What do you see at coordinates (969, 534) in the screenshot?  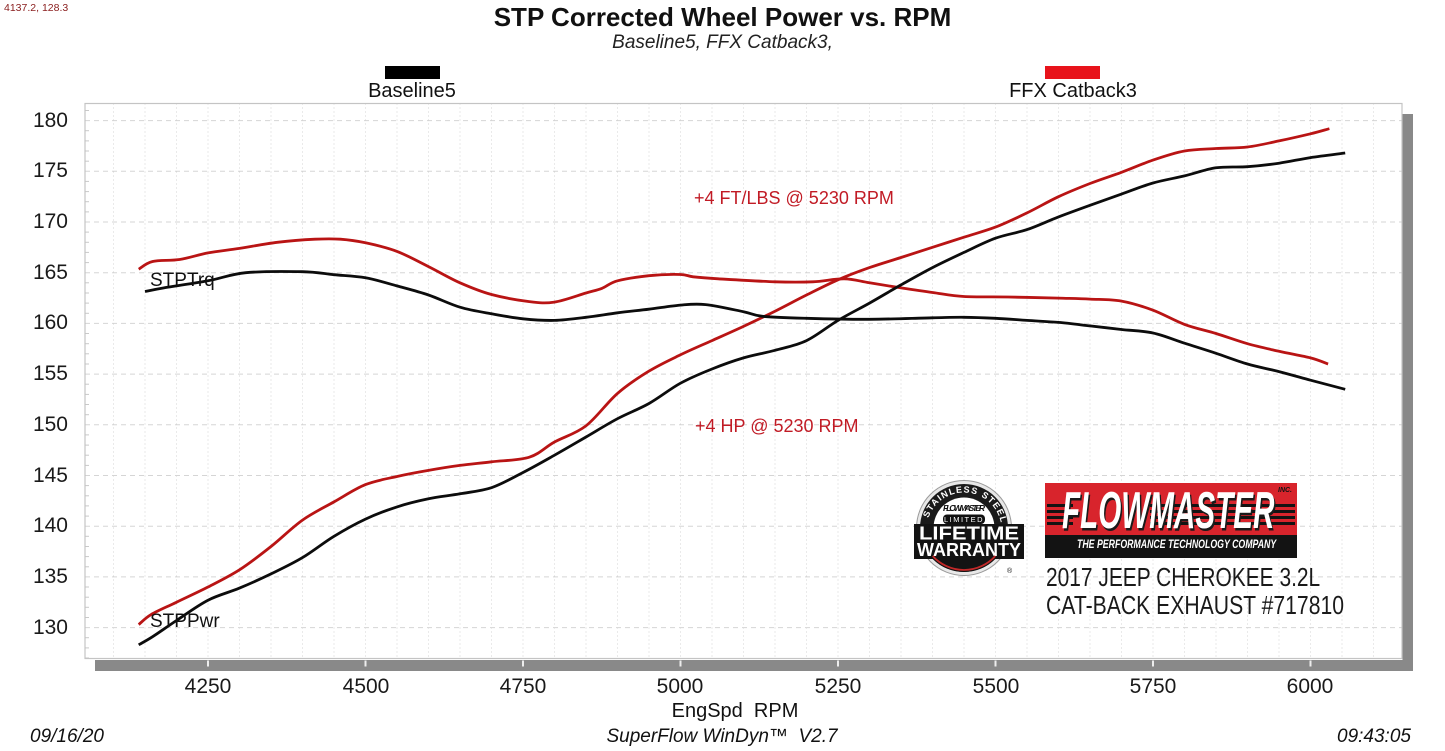 I see `svg-text: LIFETIME` at bounding box center [969, 534].